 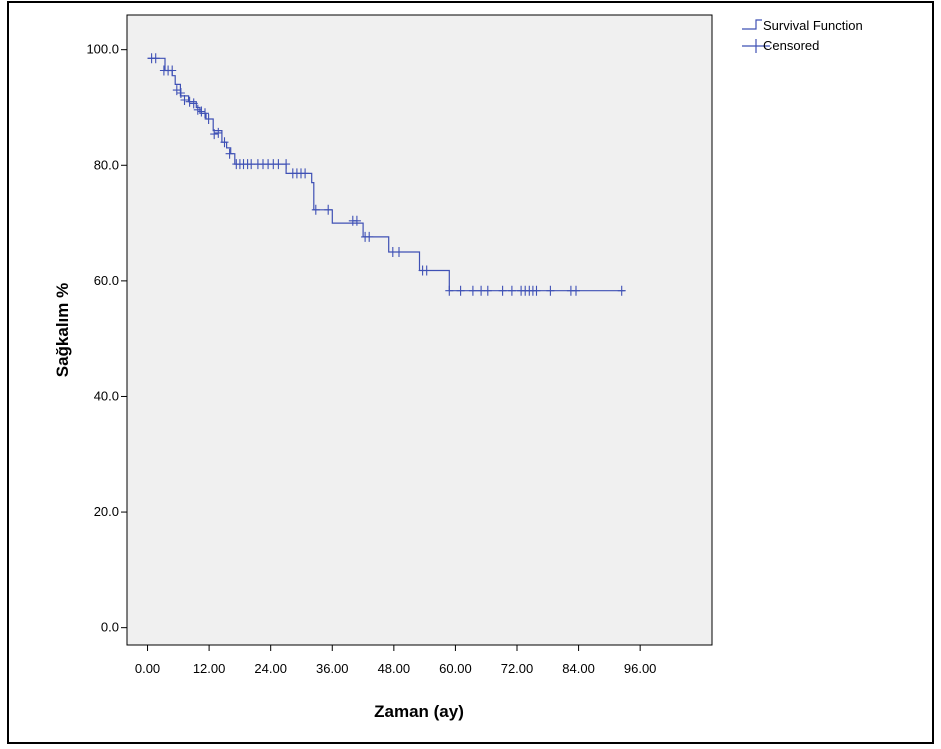 What do you see at coordinates (640, 668) in the screenshot?
I see `x-tick-label: 96.00` at bounding box center [640, 668].